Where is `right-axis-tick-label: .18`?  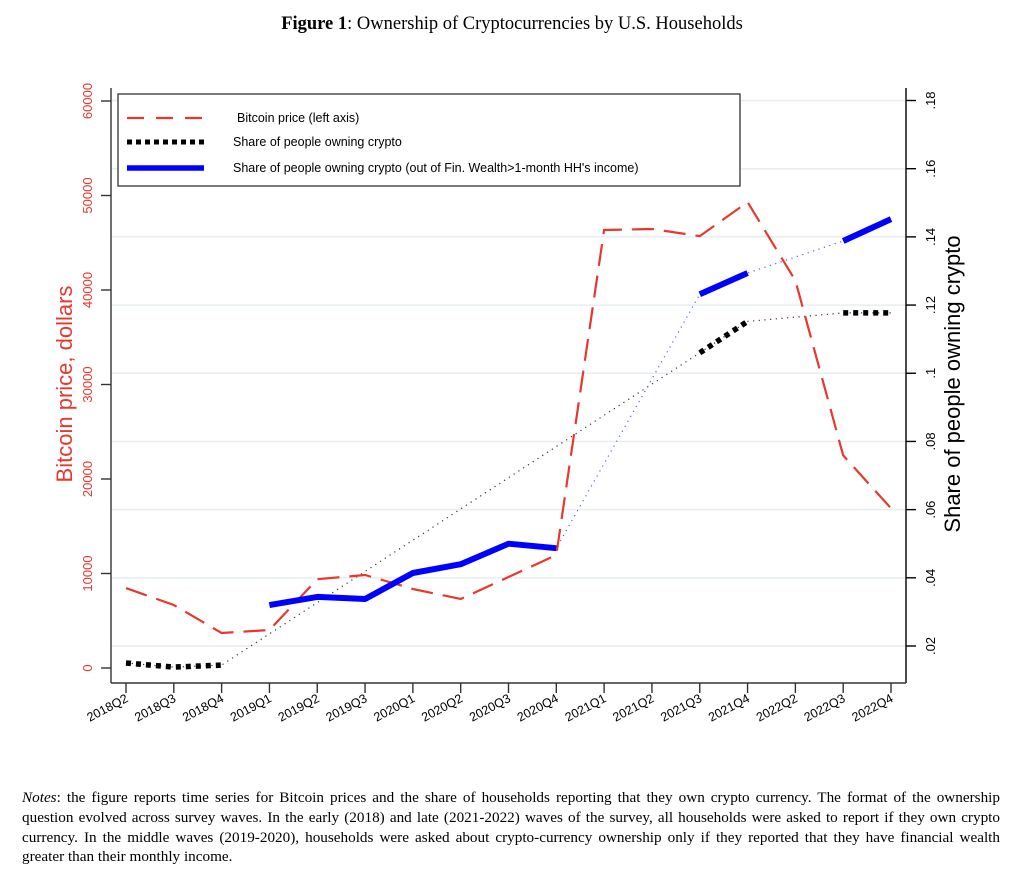
right-axis-tick-label: .18 is located at coordinates (930, 100).